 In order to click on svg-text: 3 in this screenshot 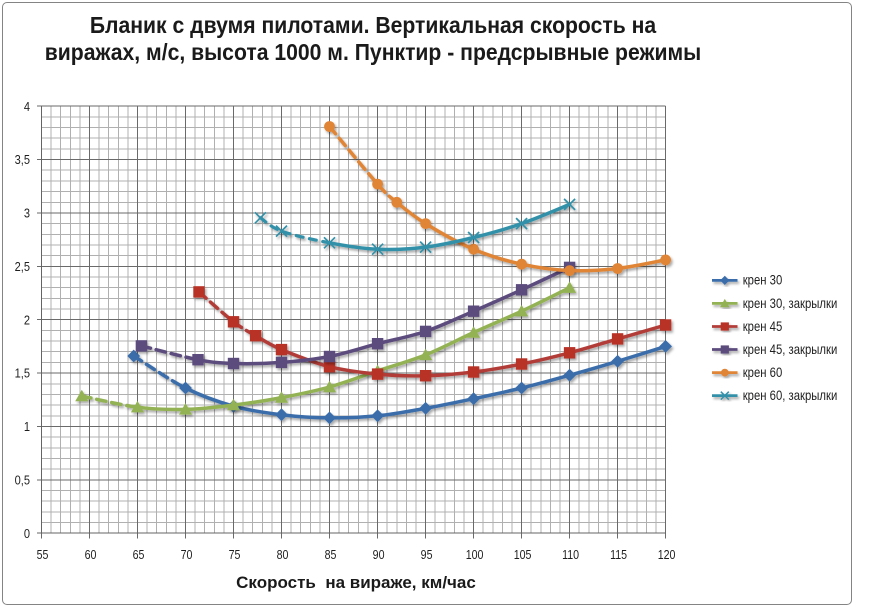, I will do `click(27, 213)`.